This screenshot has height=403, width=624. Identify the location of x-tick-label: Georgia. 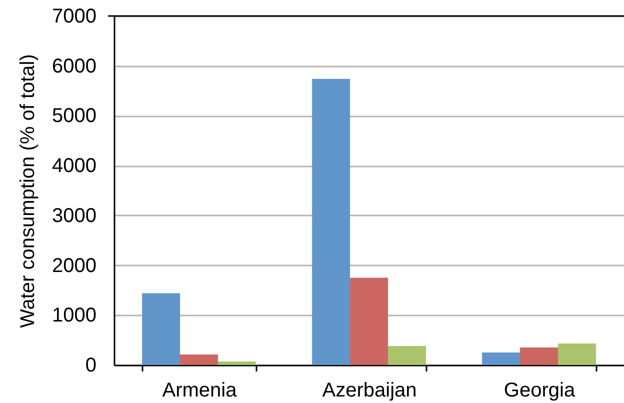
(540, 391).